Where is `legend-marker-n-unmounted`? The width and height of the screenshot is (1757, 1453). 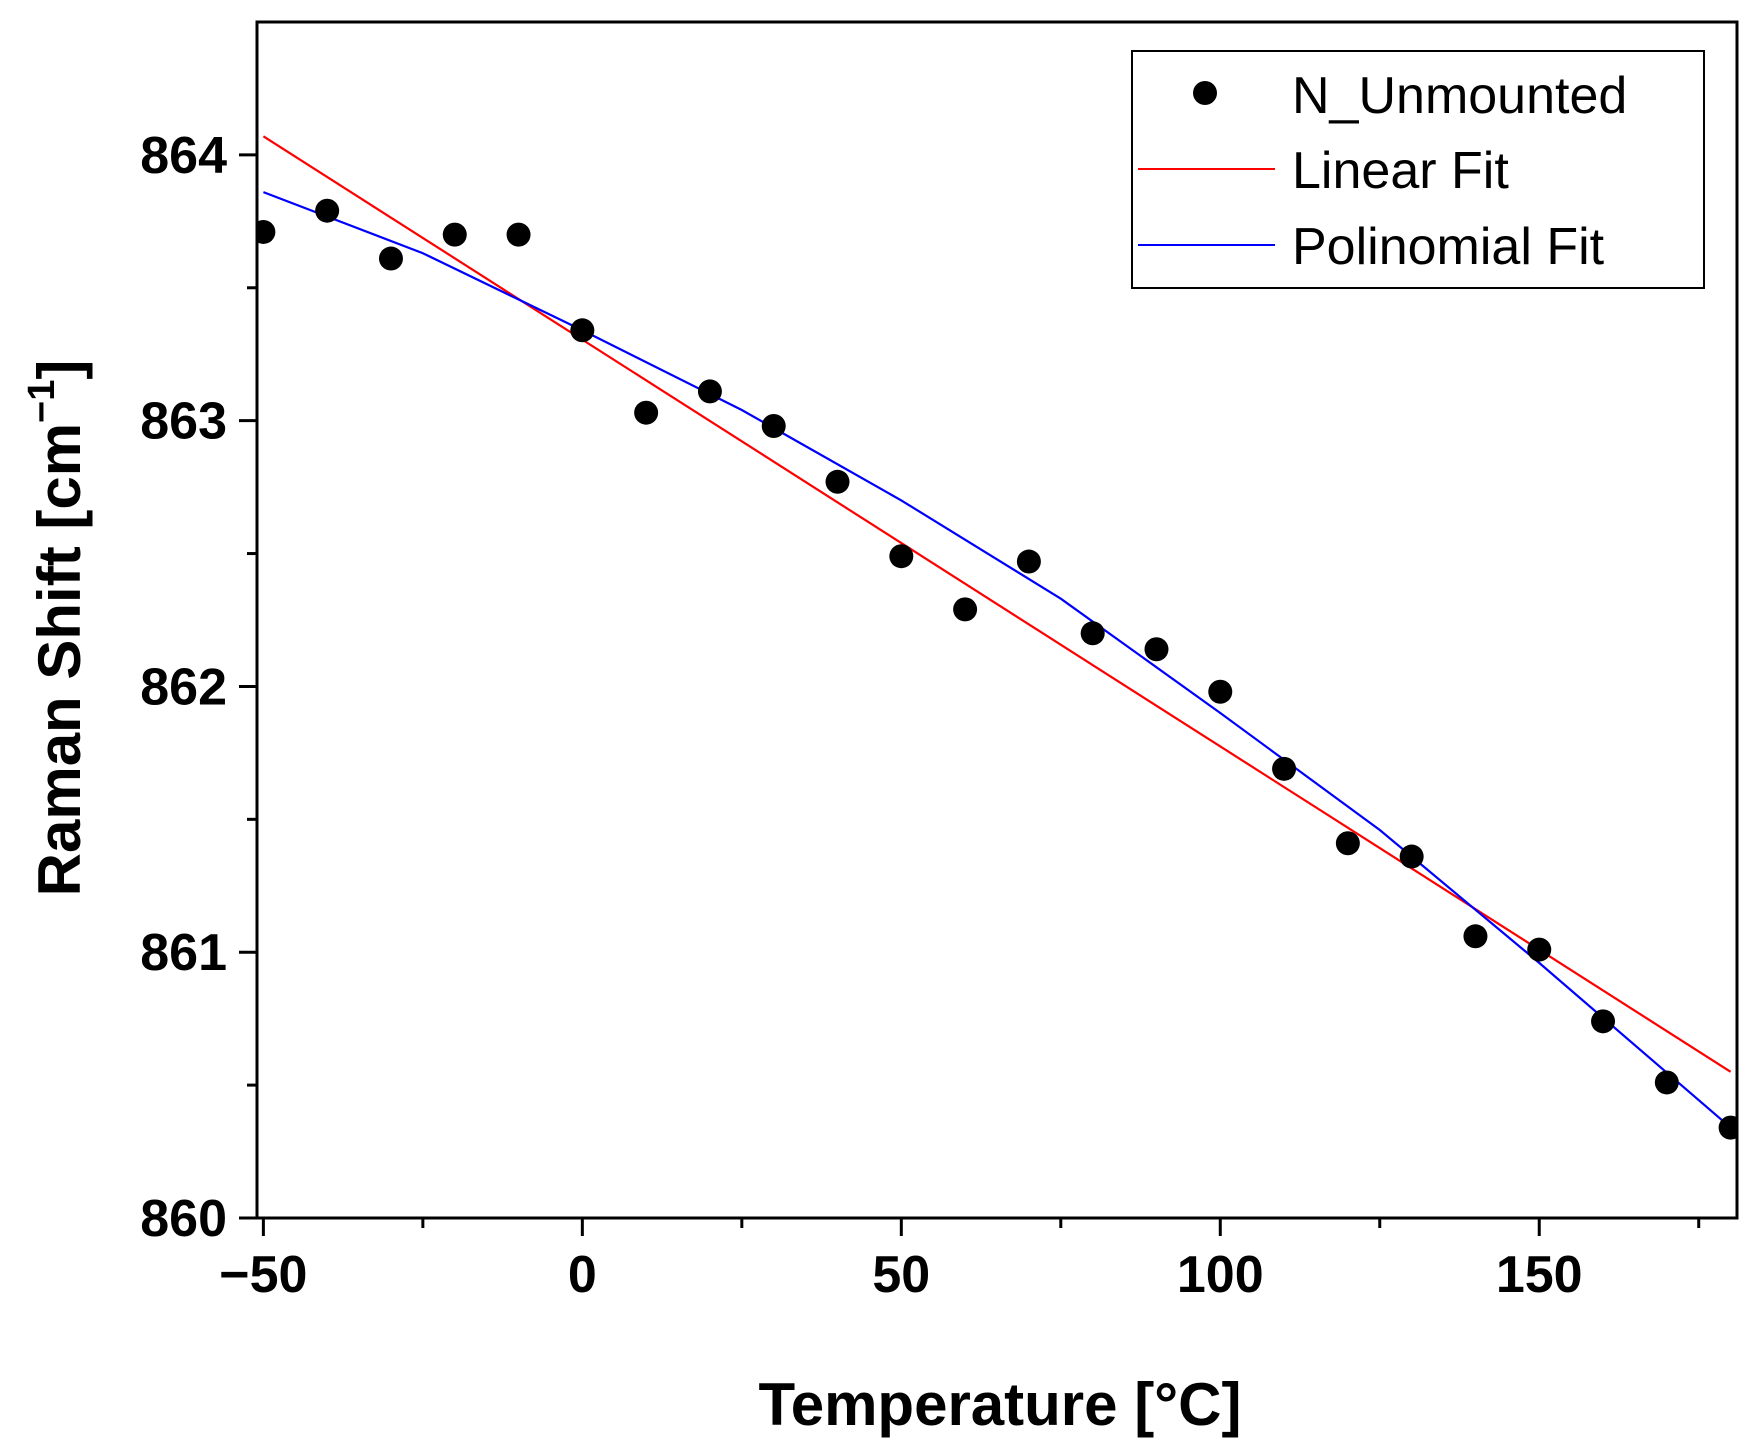 legend-marker-n-unmounted is located at coordinates (1205, 93).